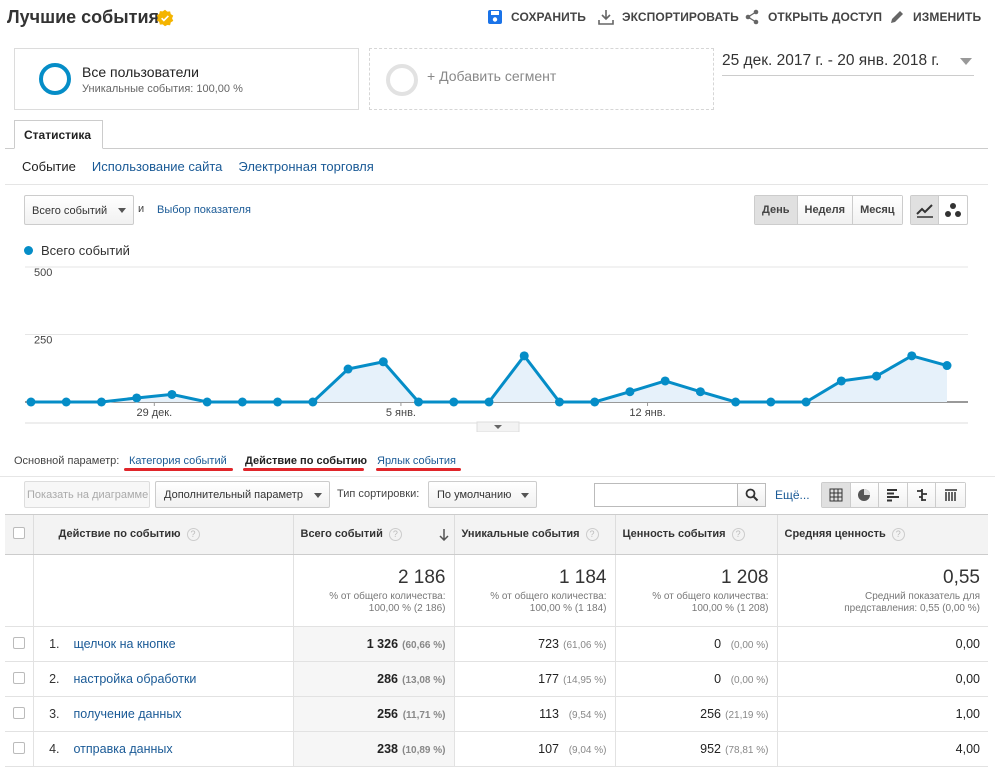  What do you see at coordinates (119, 534) in the screenshot?
I see `col-label: Действие по событию` at bounding box center [119, 534].